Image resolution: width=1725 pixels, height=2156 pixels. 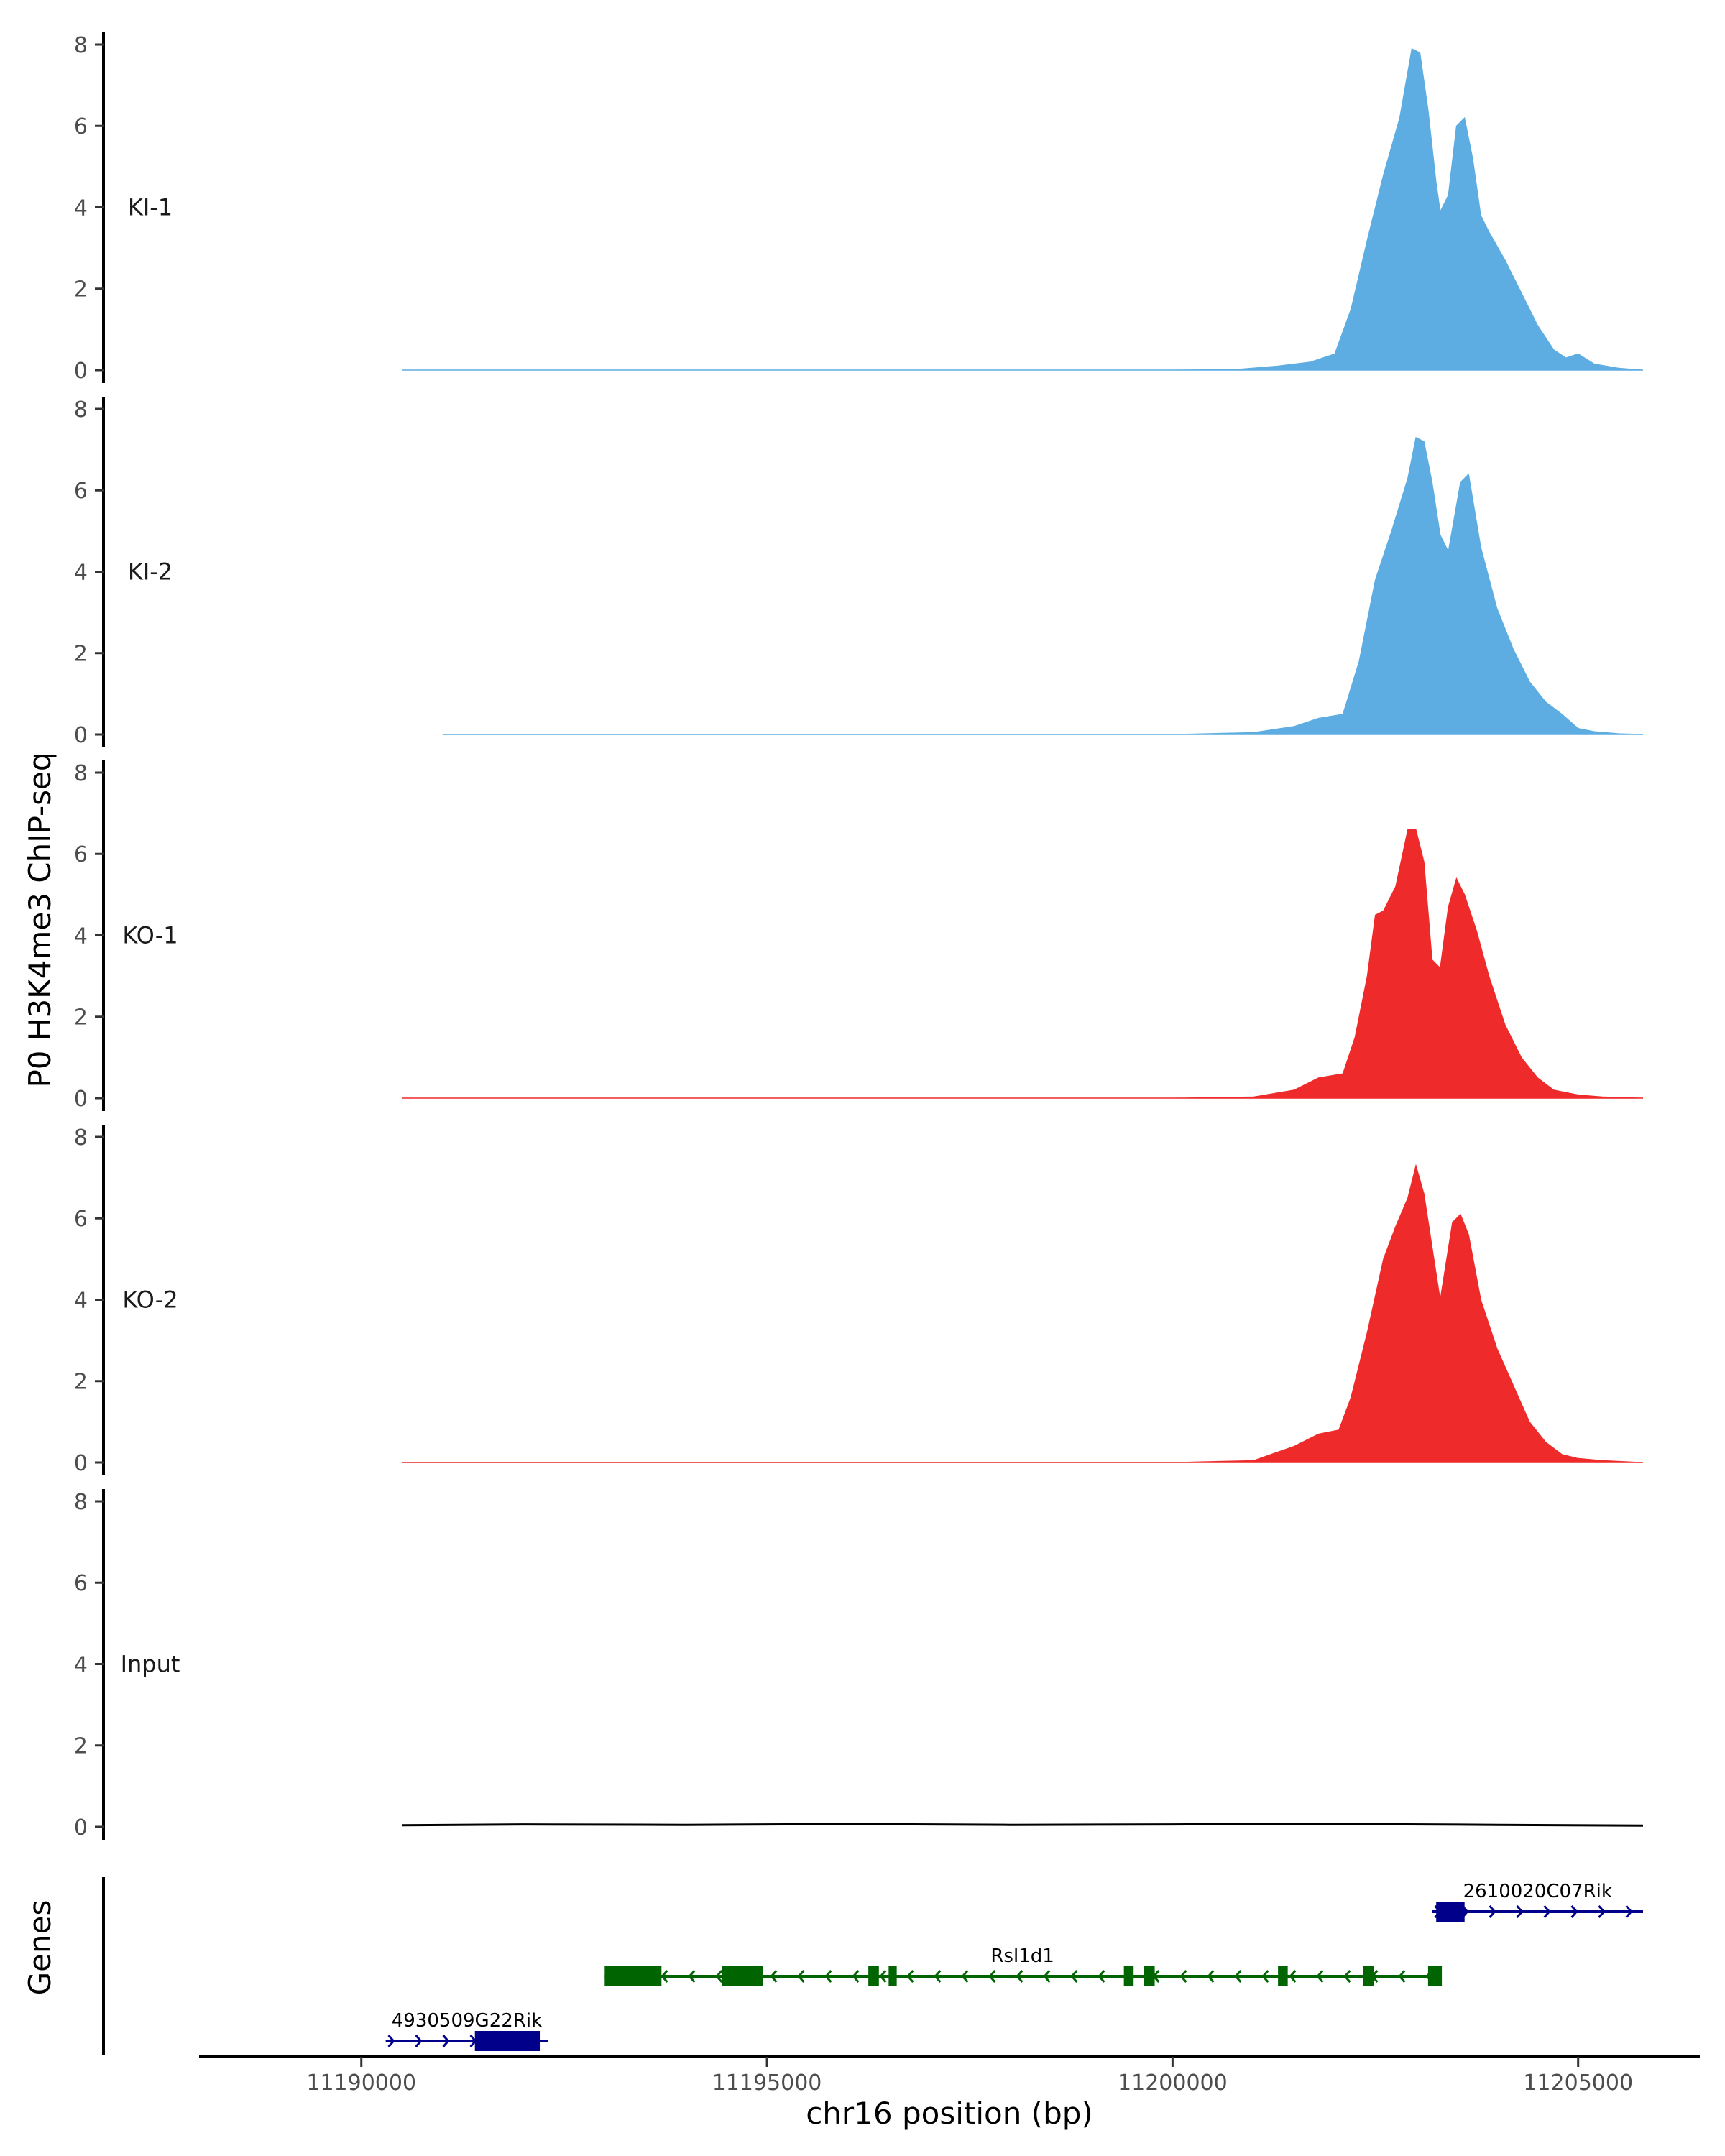 I want to click on x-tick-label: 11195000, so click(x=767, y=2083).